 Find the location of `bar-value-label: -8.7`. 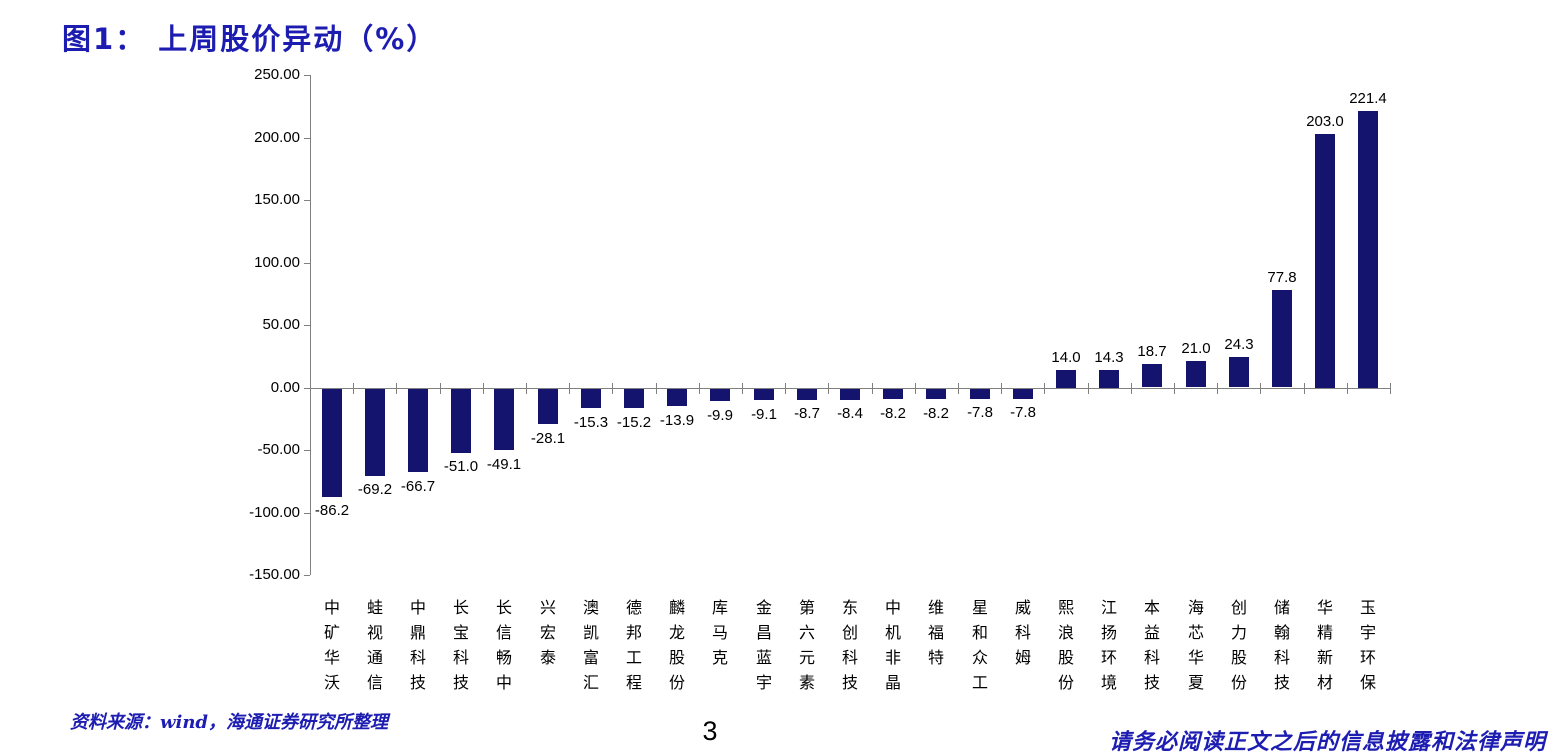

bar-value-label: -8.7 is located at coordinates (807, 413).